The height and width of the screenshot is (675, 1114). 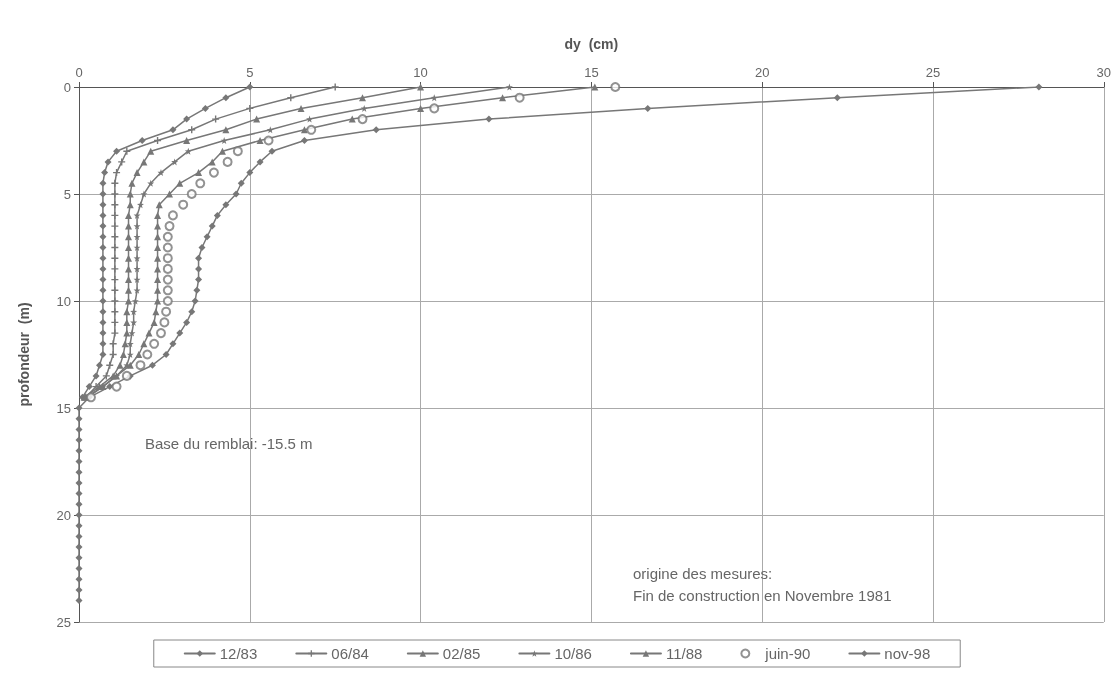 What do you see at coordinates (67, 87) in the screenshot?
I see `y-tick-label: 0` at bounding box center [67, 87].